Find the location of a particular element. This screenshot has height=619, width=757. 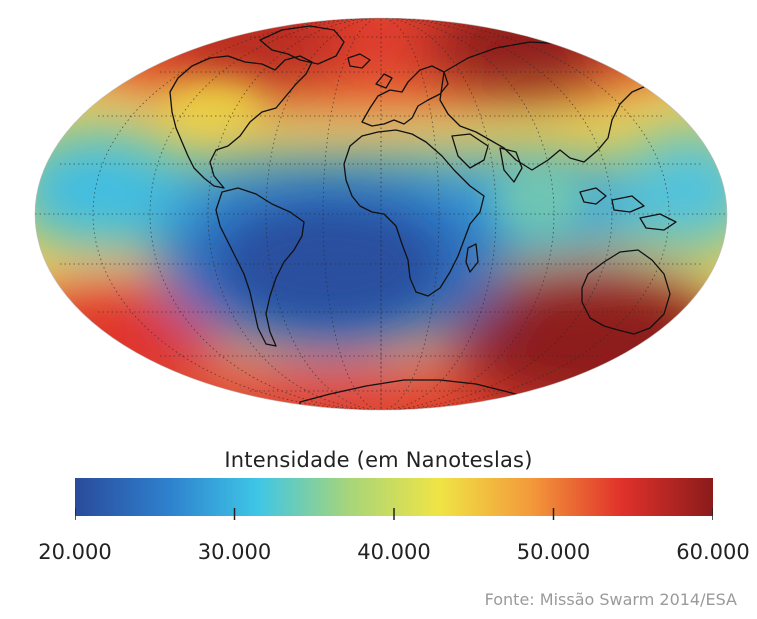

colorbar-tick-label: 40.000 is located at coordinates (393, 552).